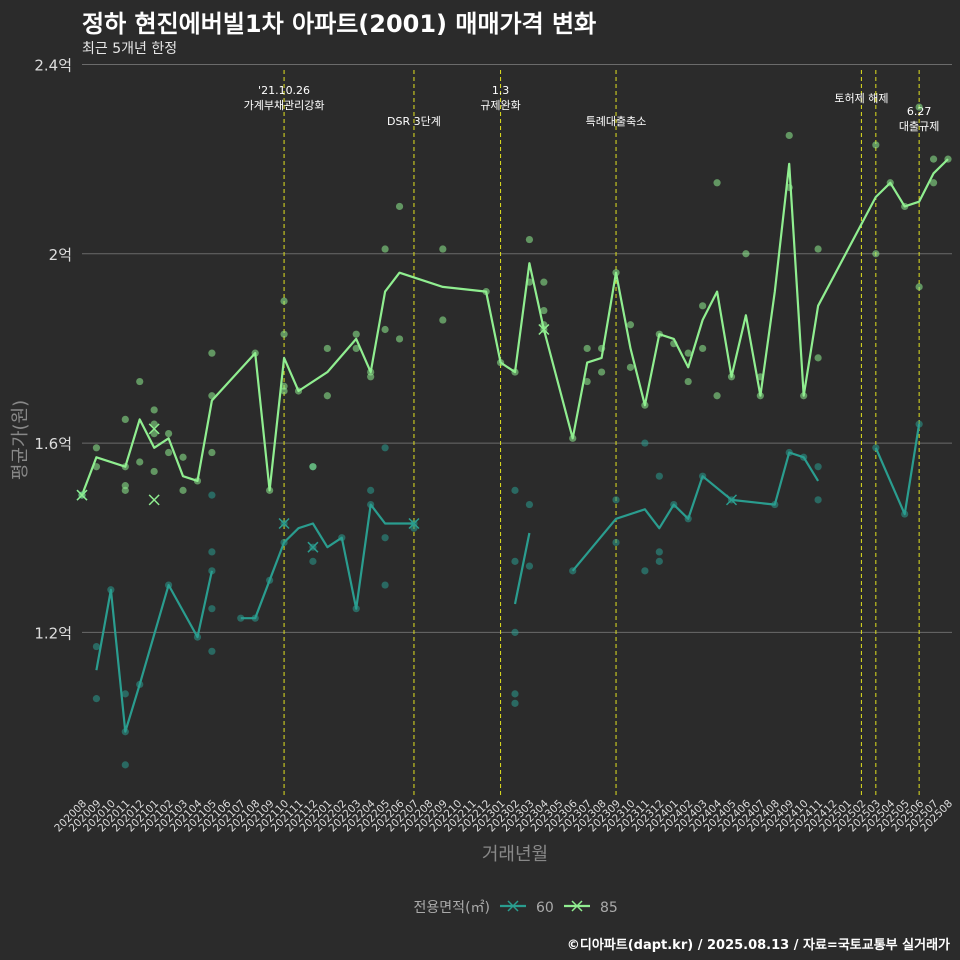 The width and height of the screenshot is (960, 960). What do you see at coordinates (919, 119) in the screenshot?
I see `policy-label: 6.27 대출규제` at bounding box center [919, 119].